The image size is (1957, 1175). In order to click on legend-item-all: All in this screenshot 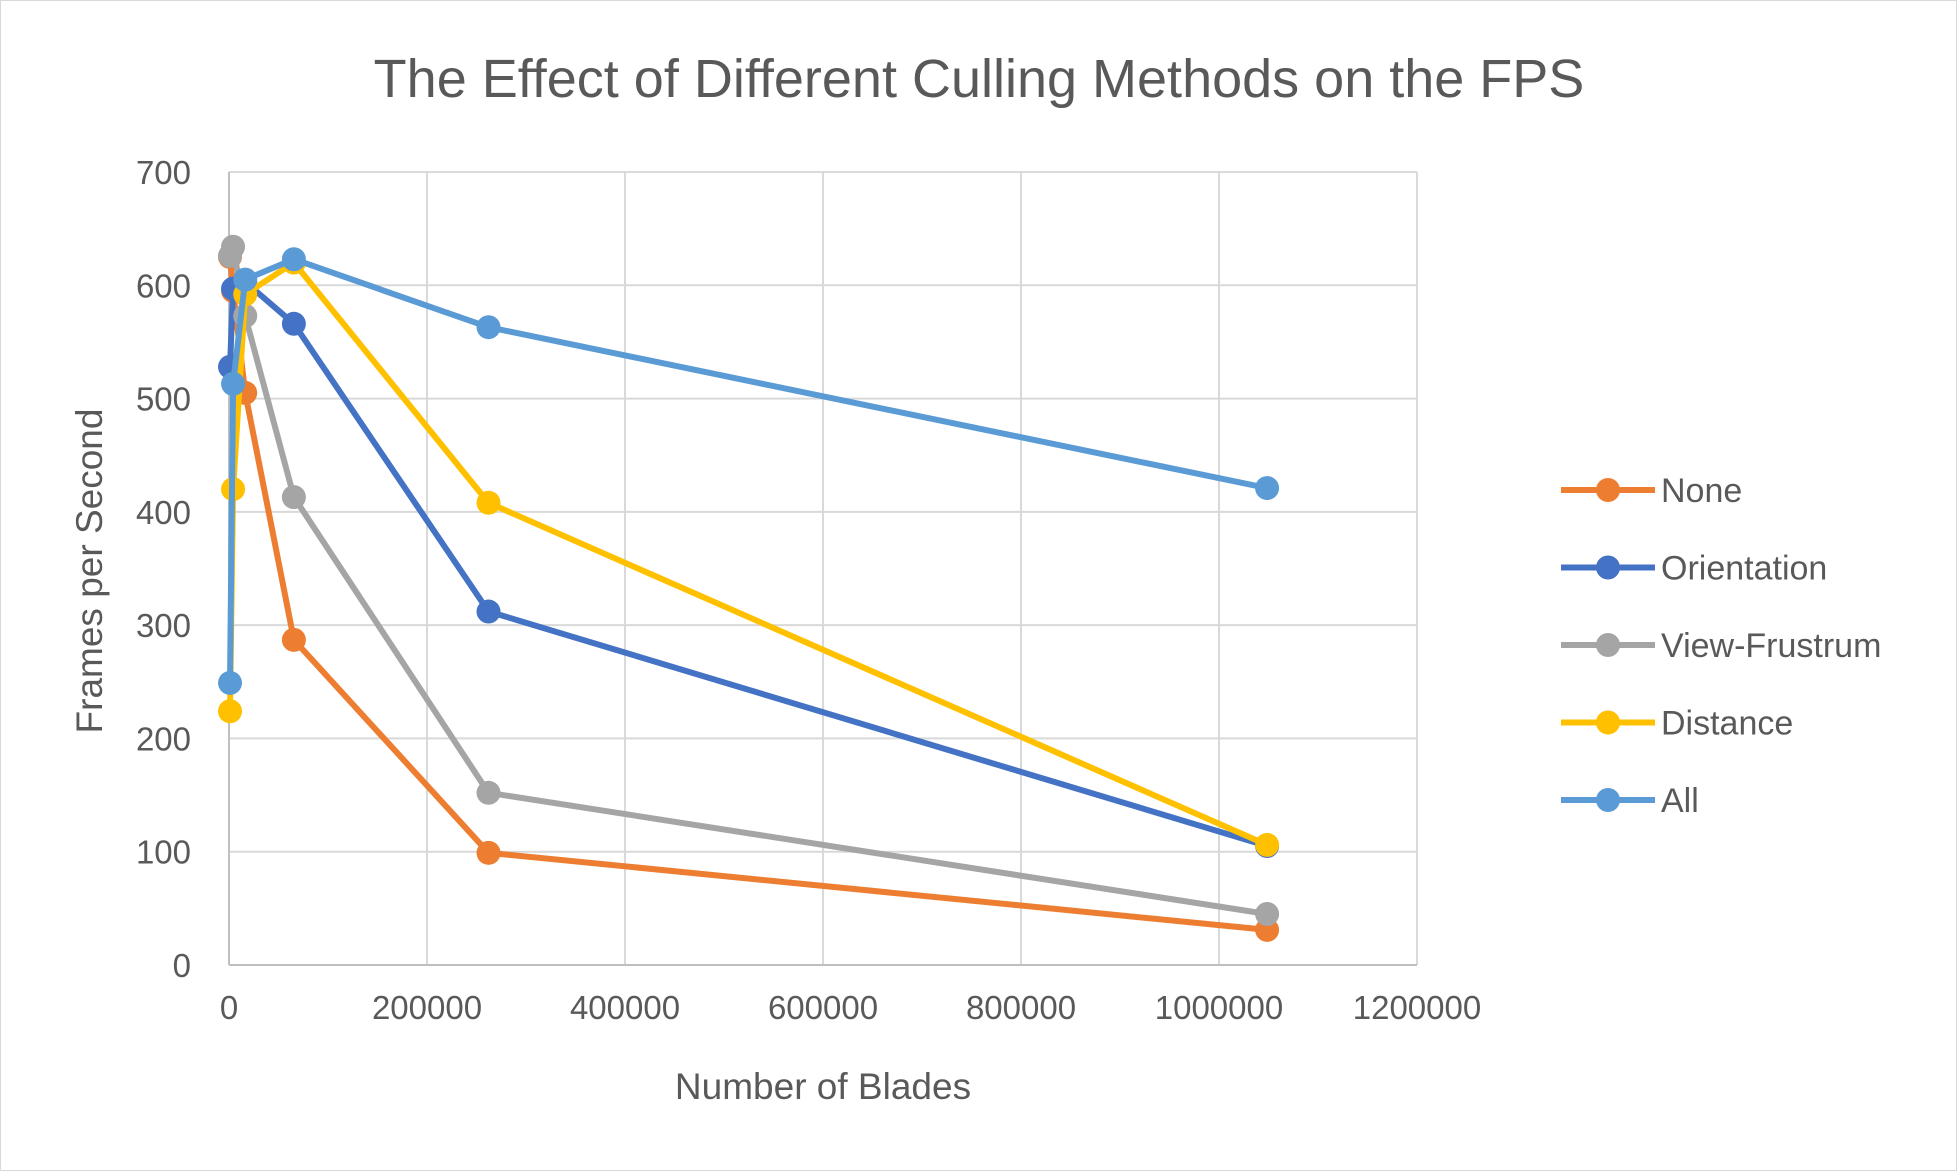, I will do `click(1630, 801)`.